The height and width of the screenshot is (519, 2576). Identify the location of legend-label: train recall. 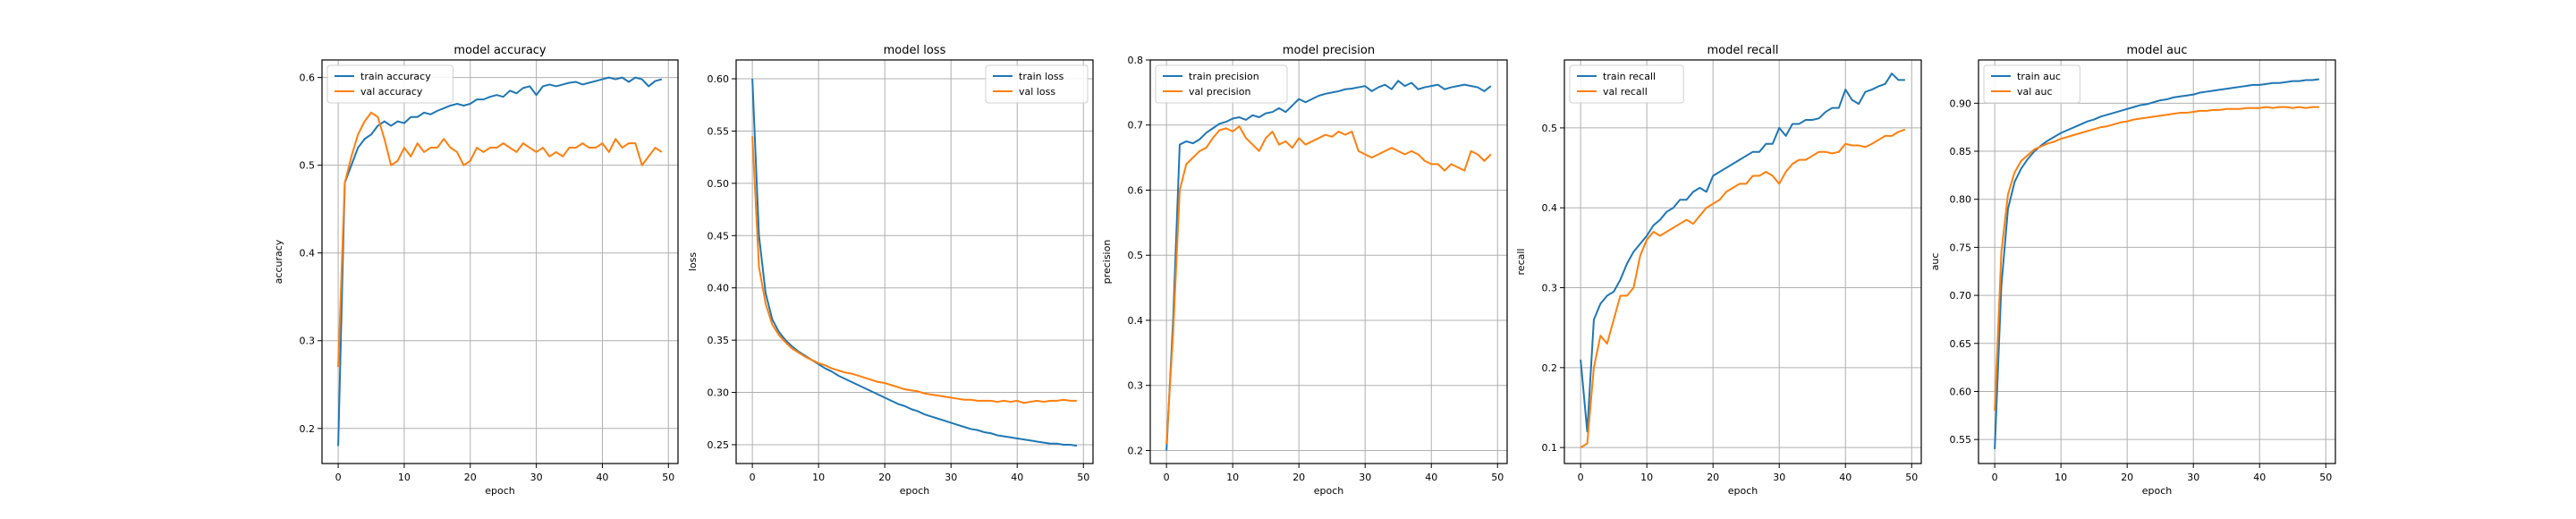
(1629, 76).